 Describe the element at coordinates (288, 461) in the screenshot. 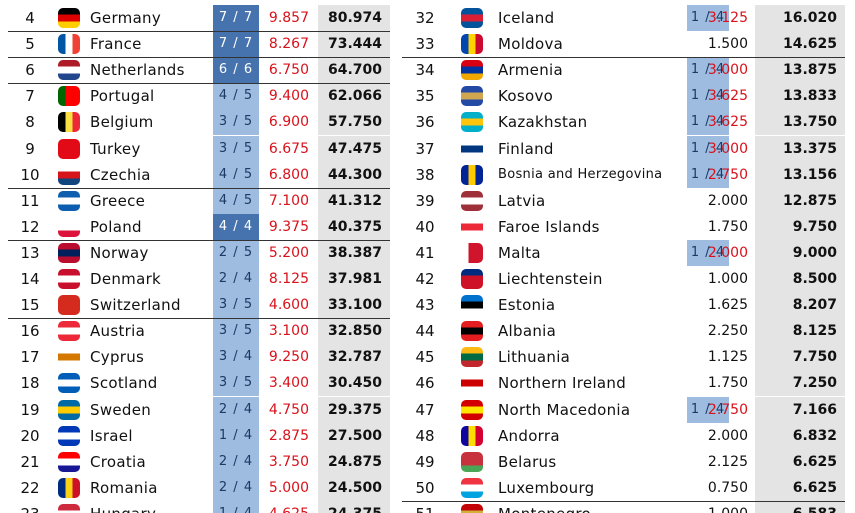

I see `season-points: 3.750` at that location.